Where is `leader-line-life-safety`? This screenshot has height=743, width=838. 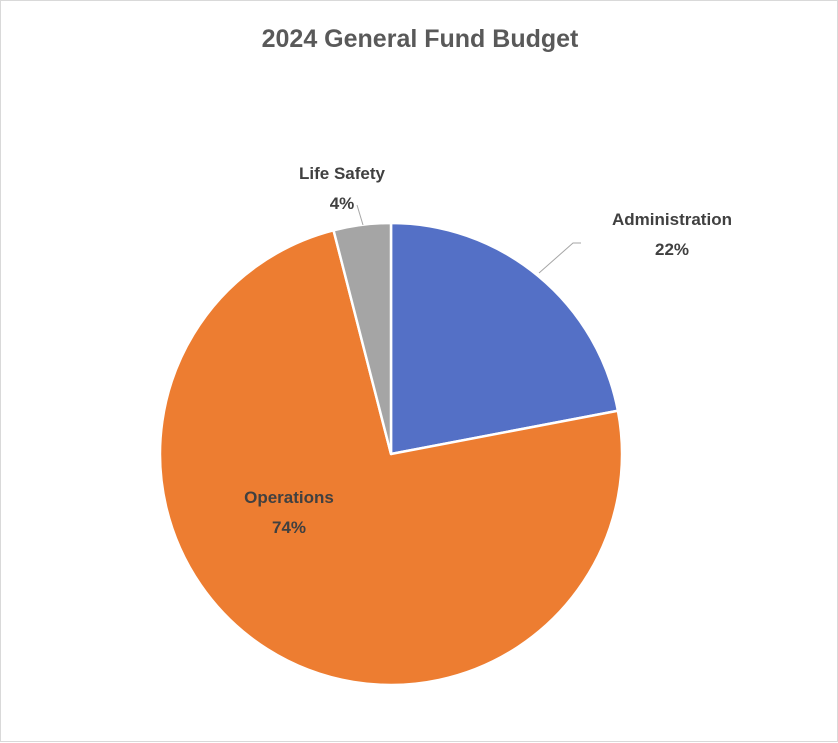
leader-line-life-safety is located at coordinates (360, 215).